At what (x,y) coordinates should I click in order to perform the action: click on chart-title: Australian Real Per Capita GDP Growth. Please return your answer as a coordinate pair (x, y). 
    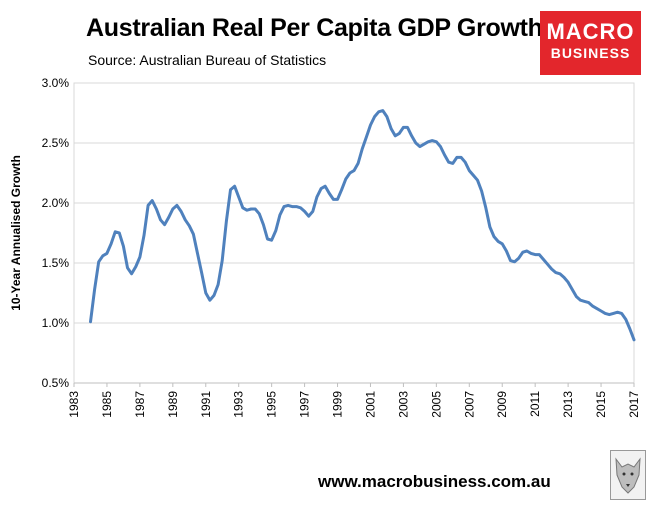
    Looking at the image, I should click on (314, 28).